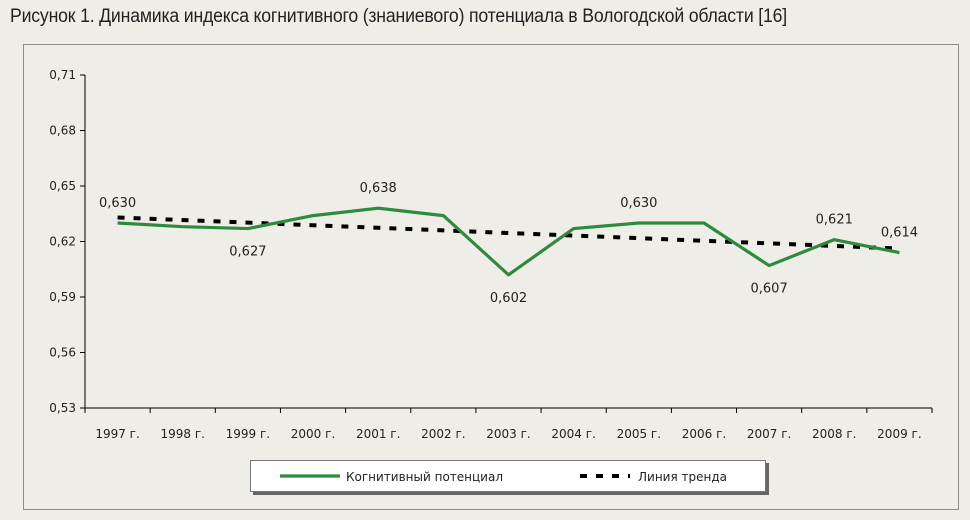 The width and height of the screenshot is (970, 520). What do you see at coordinates (834, 220) in the screenshot?
I see `data-label: 0,621` at bounding box center [834, 220].